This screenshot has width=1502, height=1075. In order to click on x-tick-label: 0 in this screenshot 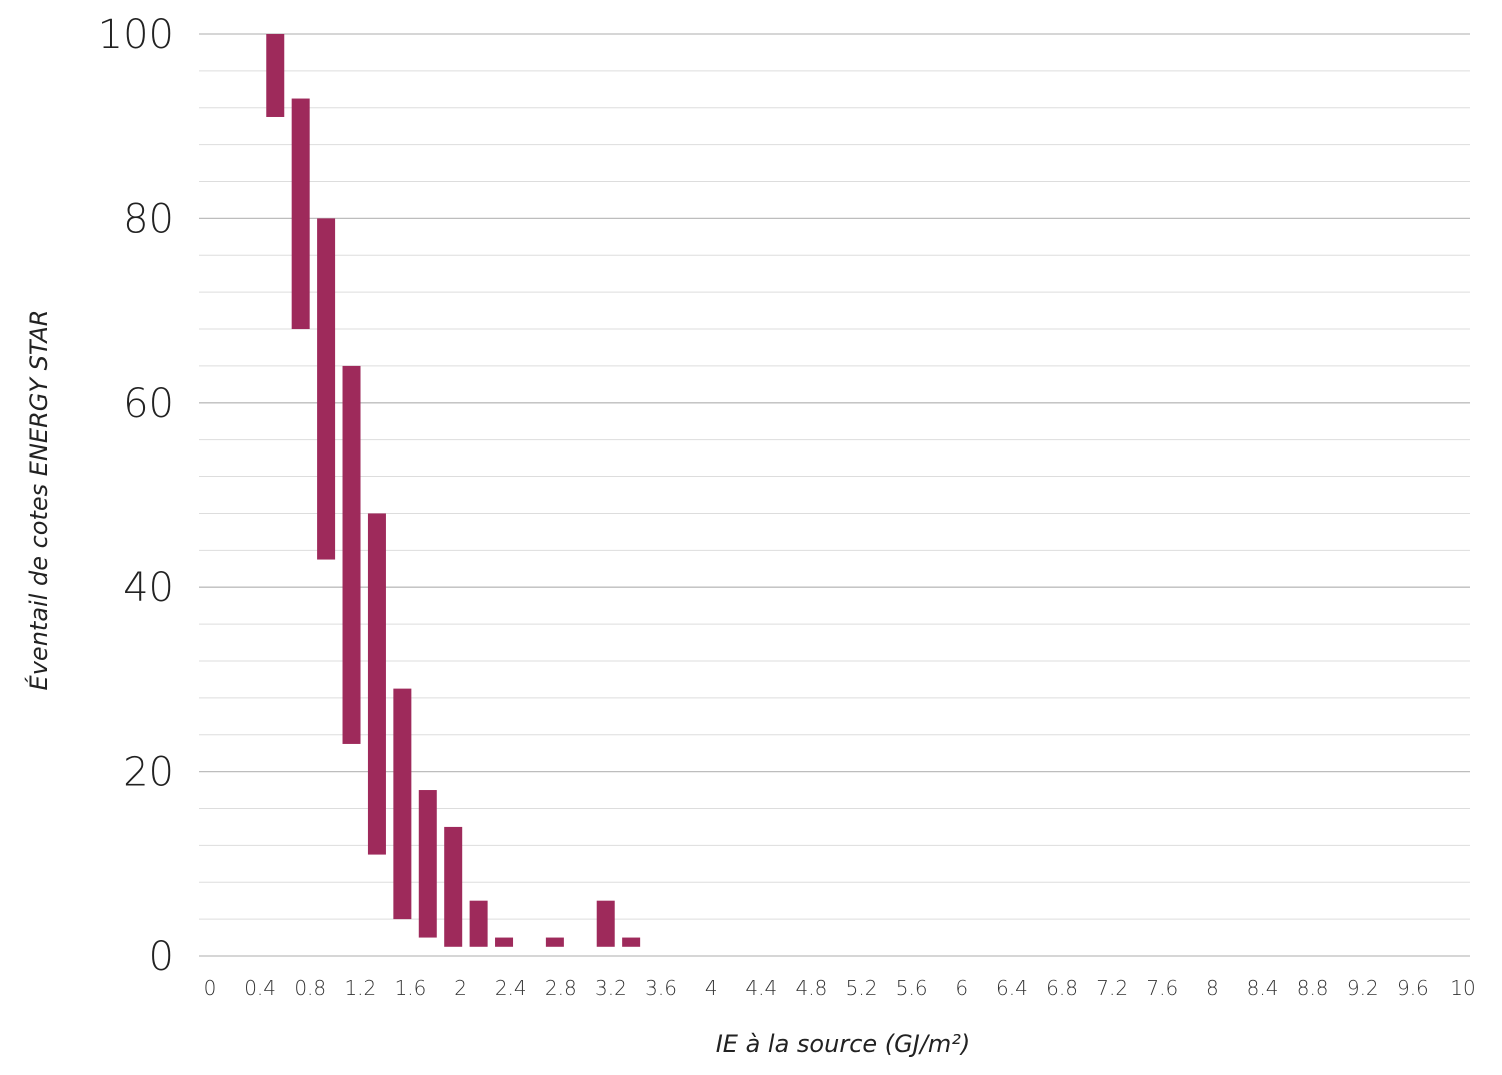, I will do `click(210, 988)`.